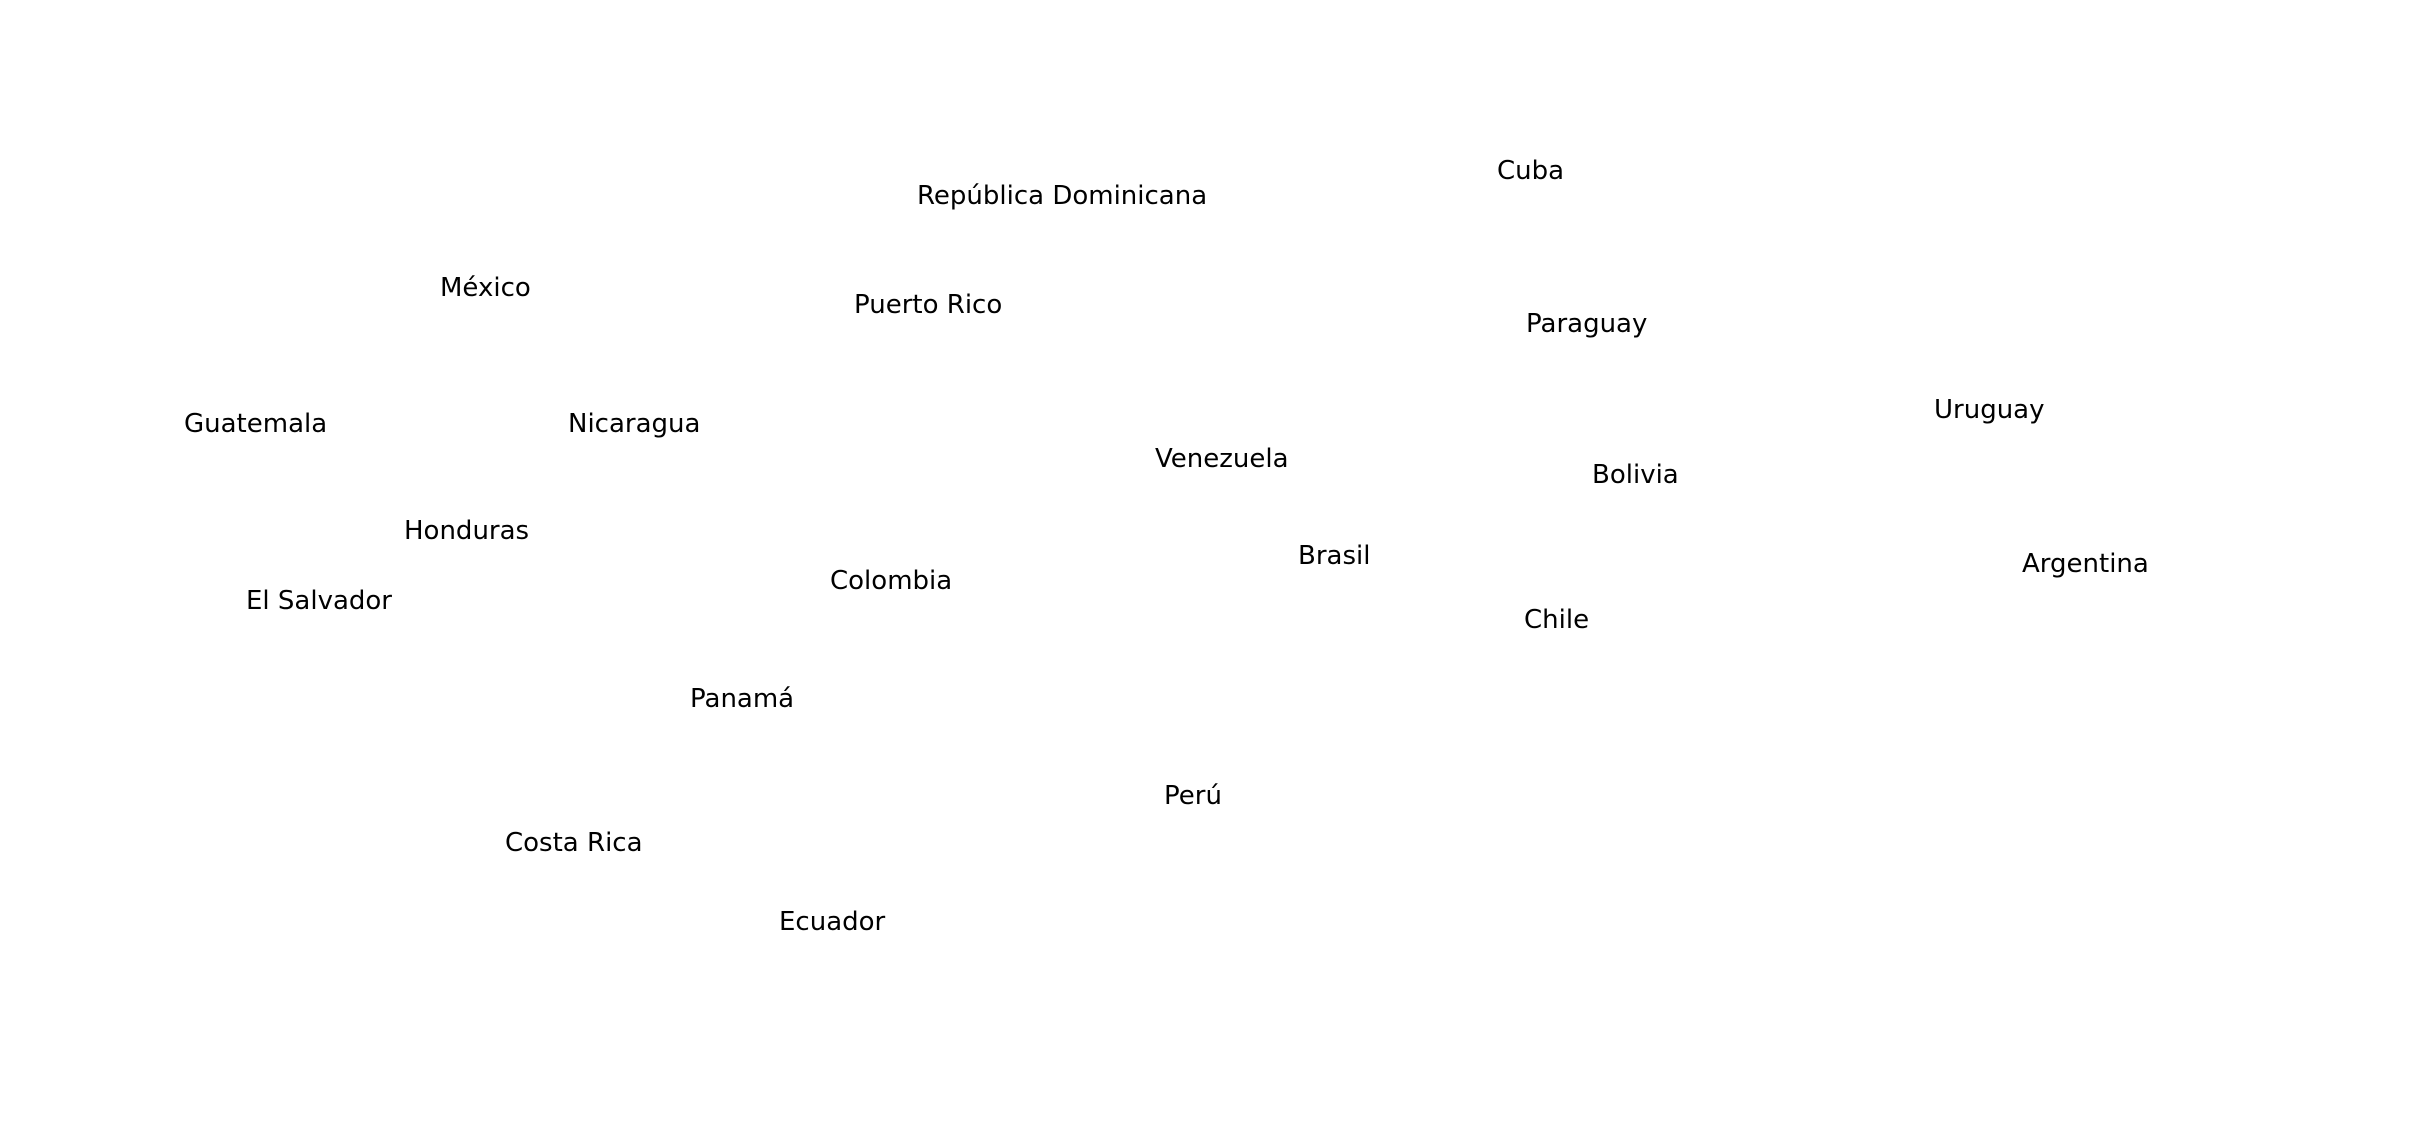 Image resolution: width=2419 pixels, height=1126 pixels. Describe the element at coordinates (891, 581) in the screenshot. I see `label-colombia: Colombia` at that location.